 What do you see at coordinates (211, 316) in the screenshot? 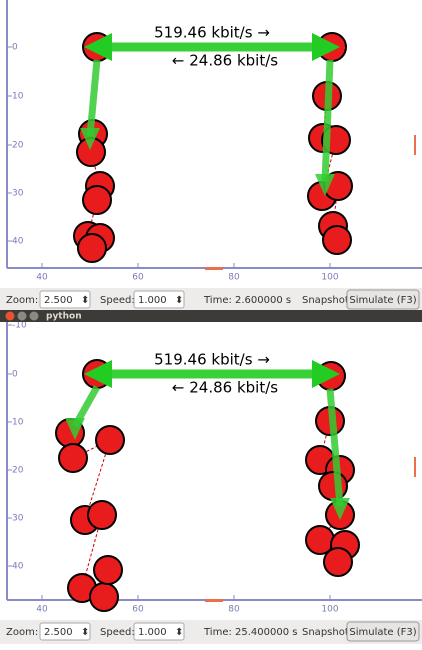
I see `title-bar` at bounding box center [211, 316].